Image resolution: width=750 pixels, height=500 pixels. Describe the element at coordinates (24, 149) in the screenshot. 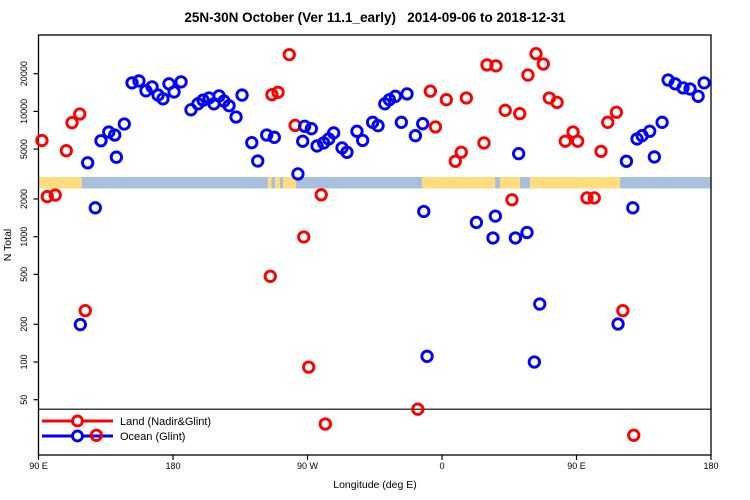

I see `y-tick-label: 5000` at that location.